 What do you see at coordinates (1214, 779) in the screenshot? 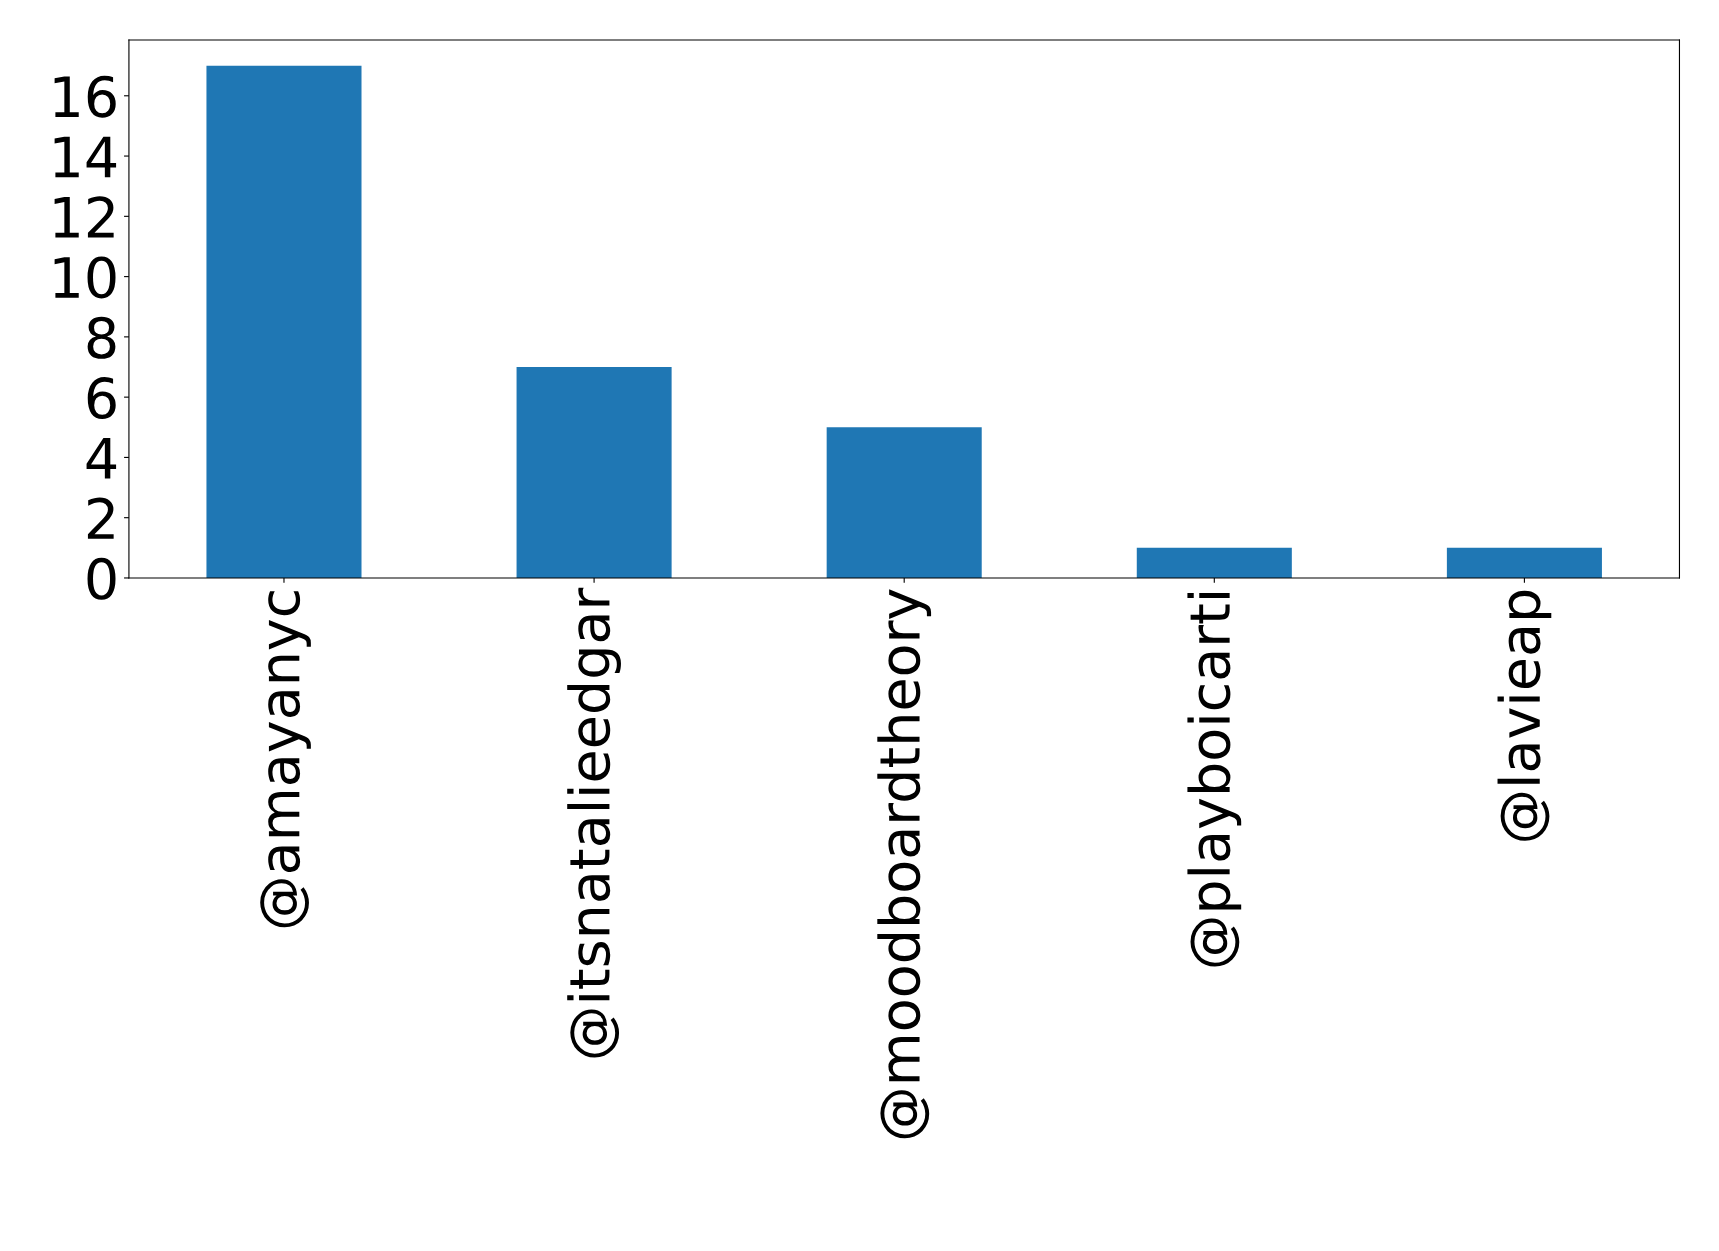
I see `x-tick-label: @playboicarti` at bounding box center [1214, 779].